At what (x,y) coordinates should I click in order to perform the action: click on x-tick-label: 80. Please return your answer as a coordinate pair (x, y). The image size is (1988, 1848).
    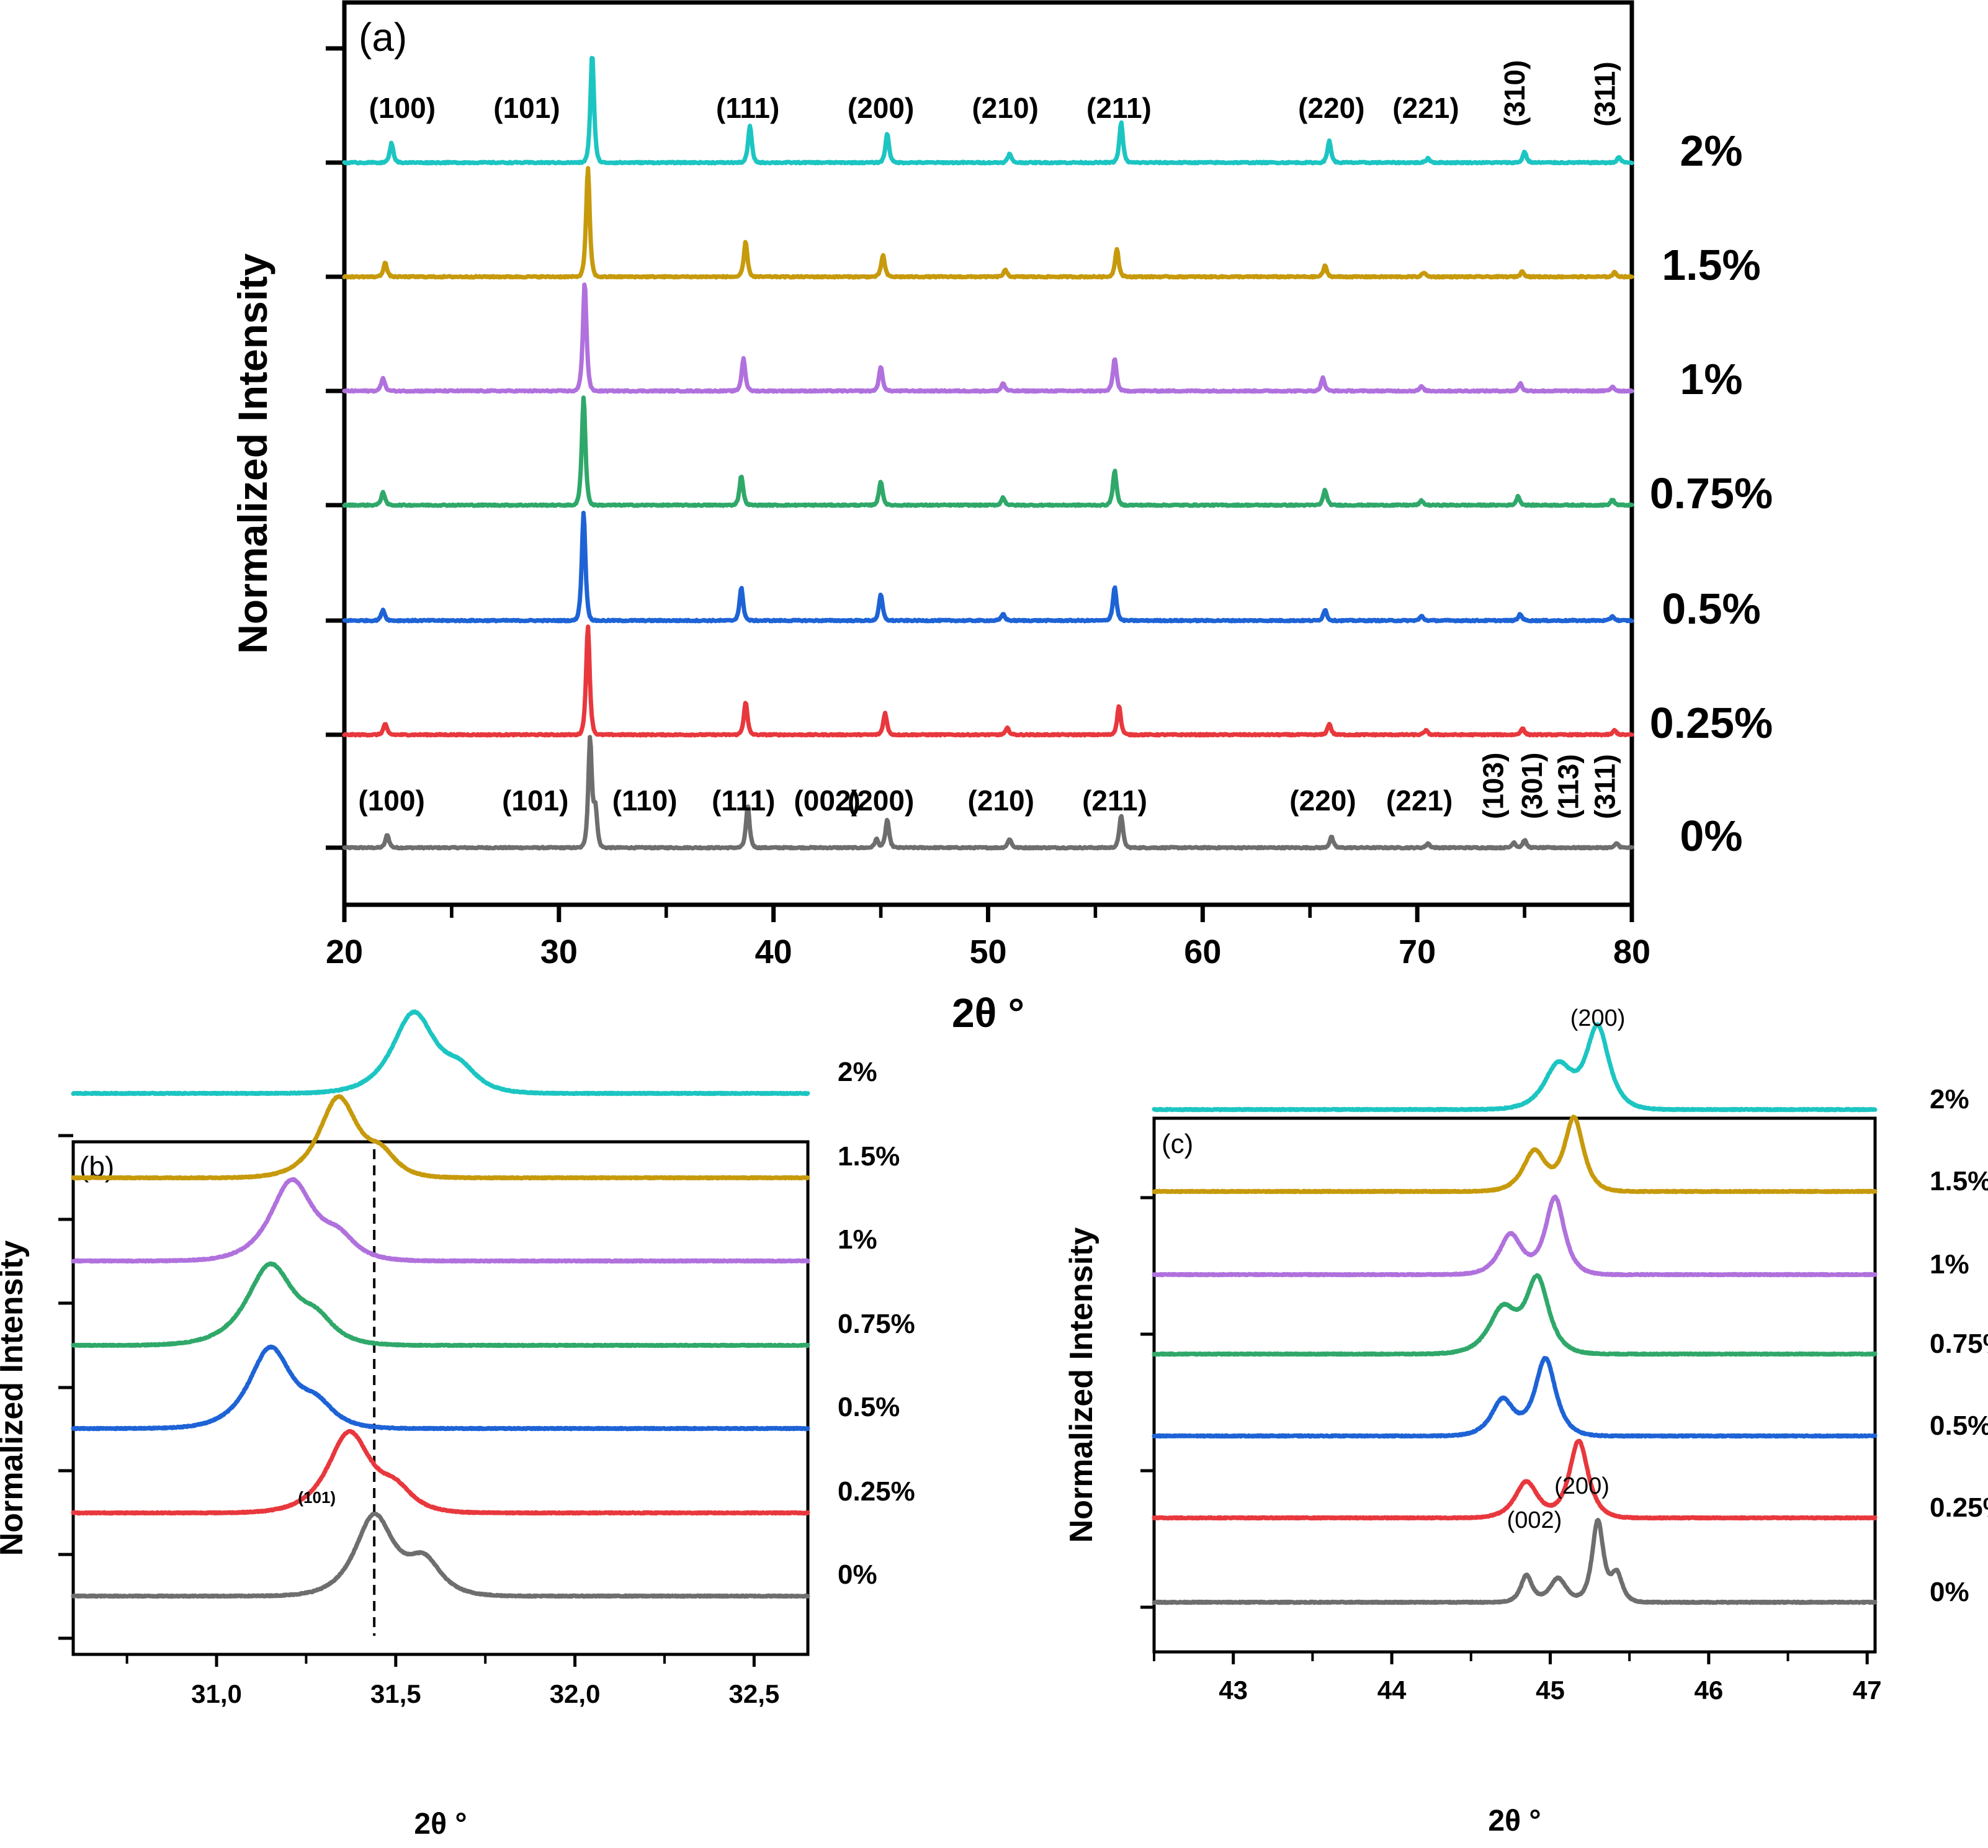
    Looking at the image, I should click on (1631, 952).